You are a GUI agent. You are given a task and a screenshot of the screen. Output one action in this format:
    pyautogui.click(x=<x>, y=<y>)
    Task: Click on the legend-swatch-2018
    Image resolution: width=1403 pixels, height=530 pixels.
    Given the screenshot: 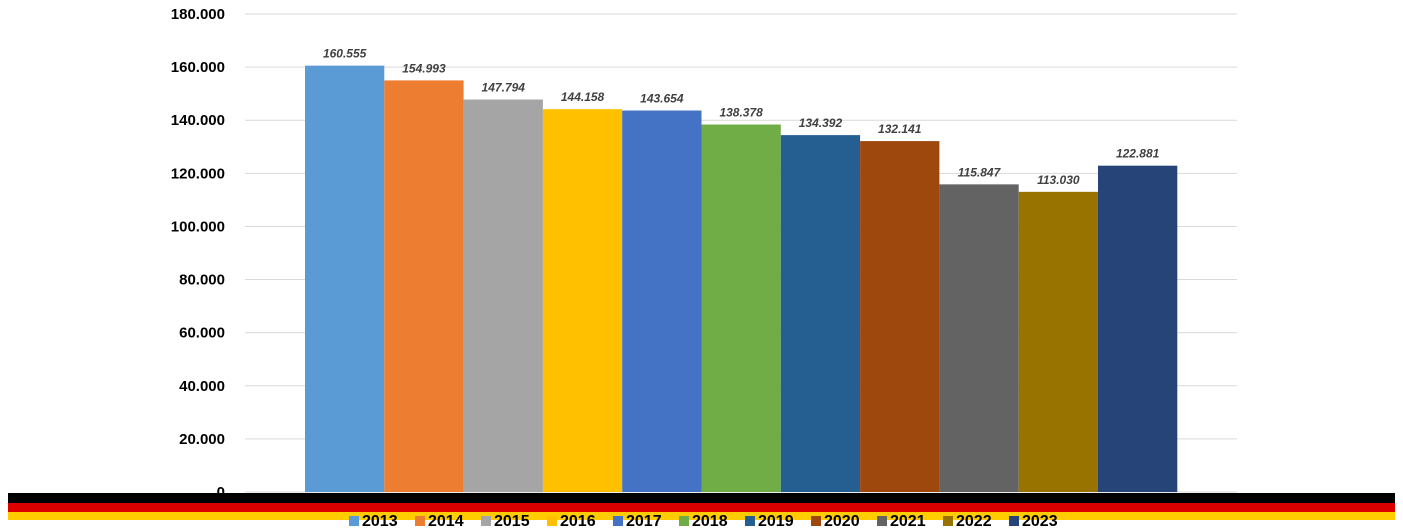 What is the action you would take?
    pyautogui.click(x=684, y=521)
    